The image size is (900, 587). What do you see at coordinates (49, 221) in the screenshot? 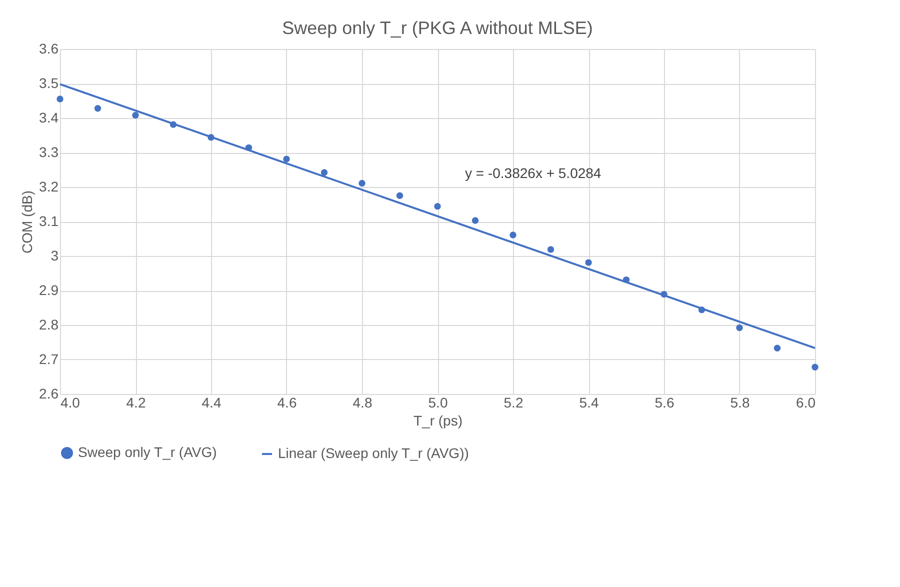
I see `y-tick-label: 3.1` at bounding box center [49, 221].